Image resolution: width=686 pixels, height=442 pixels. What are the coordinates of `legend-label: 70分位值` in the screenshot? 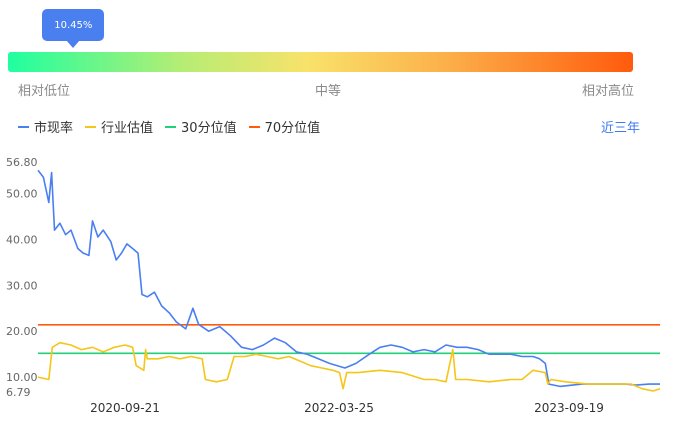 It's located at (292, 128).